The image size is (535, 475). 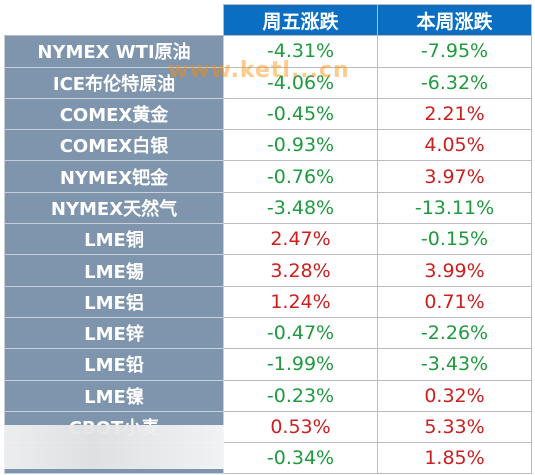 What do you see at coordinates (114, 270) in the screenshot?
I see `commodity-name: LME锡` at bounding box center [114, 270].